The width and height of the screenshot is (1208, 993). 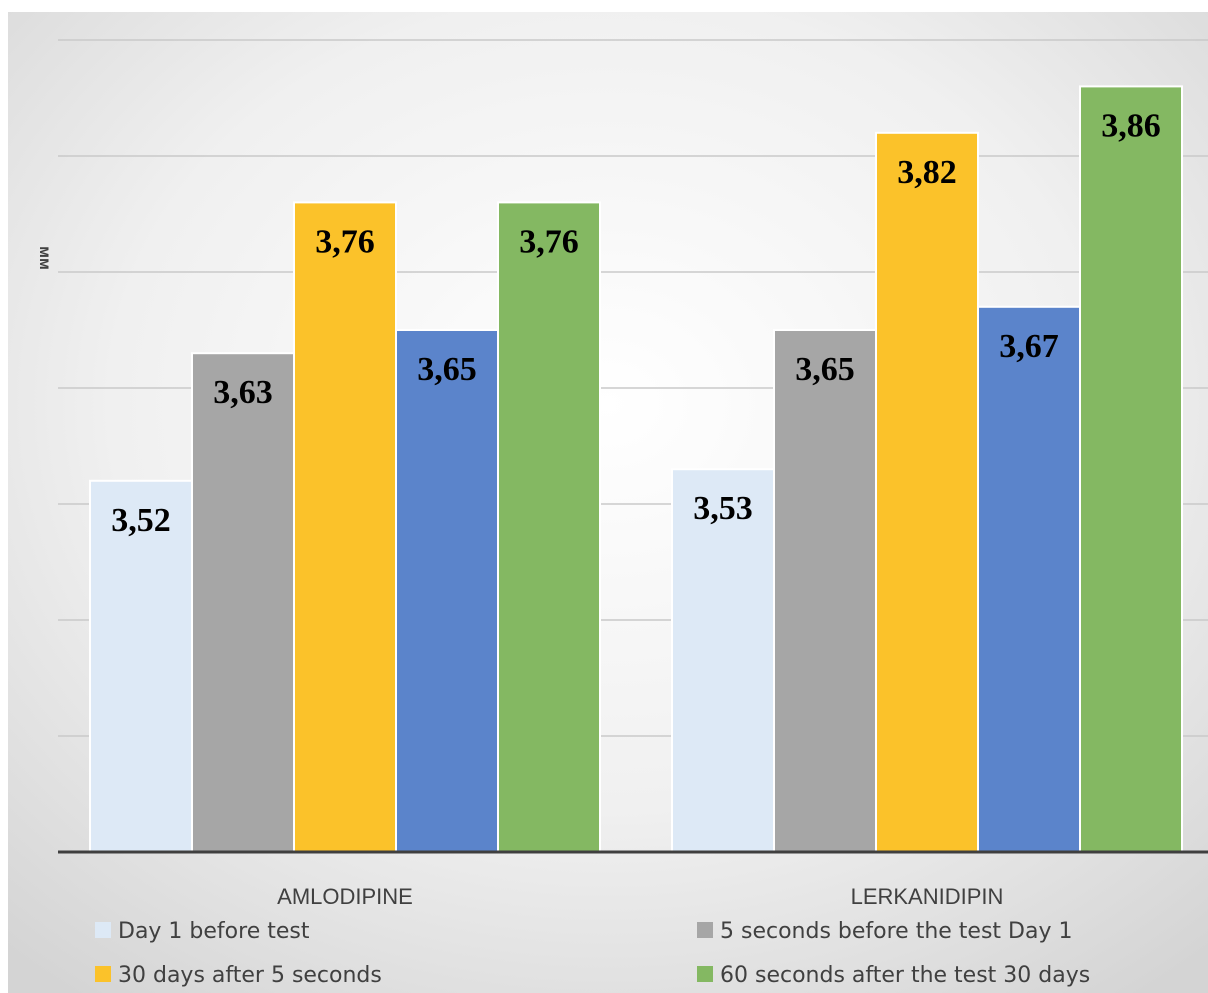 I want to click on legend-label: 60 seconds after the test 30 days, so click(x=905, y=975).